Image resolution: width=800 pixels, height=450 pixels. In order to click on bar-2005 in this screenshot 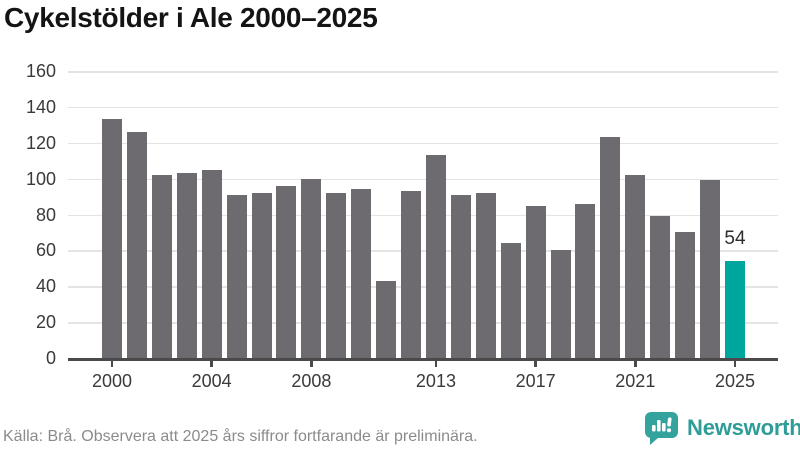, I will do `click(236, 276)`.